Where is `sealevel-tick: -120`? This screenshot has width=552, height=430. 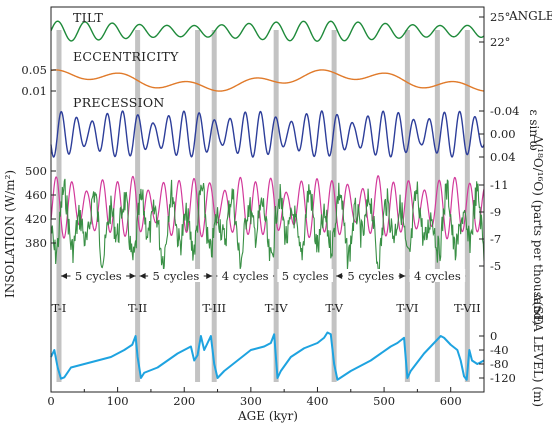
sealevel-tick: -120 is located at coordinates (503, 378).